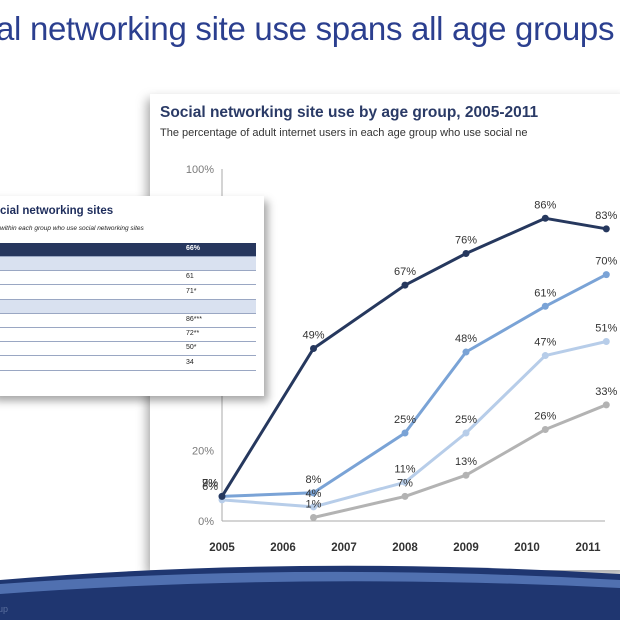 Image resolution: width=620 pixels, height=620 pixels. I want to click on x-tick-label: 2007, so click(344, 548).